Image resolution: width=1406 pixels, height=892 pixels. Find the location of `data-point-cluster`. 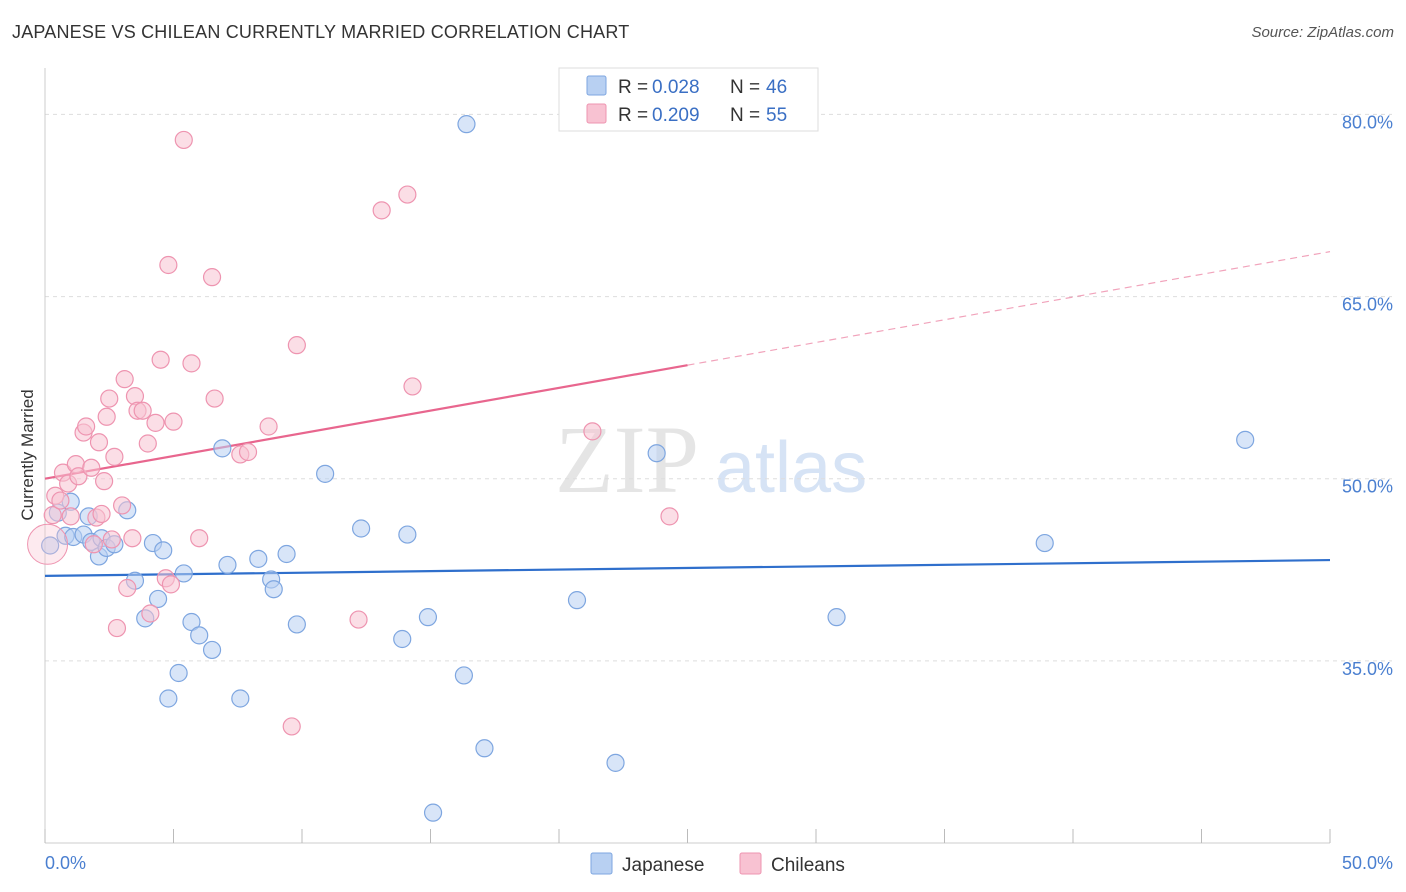

data-point-cluster is located at coordinates (48, 544).